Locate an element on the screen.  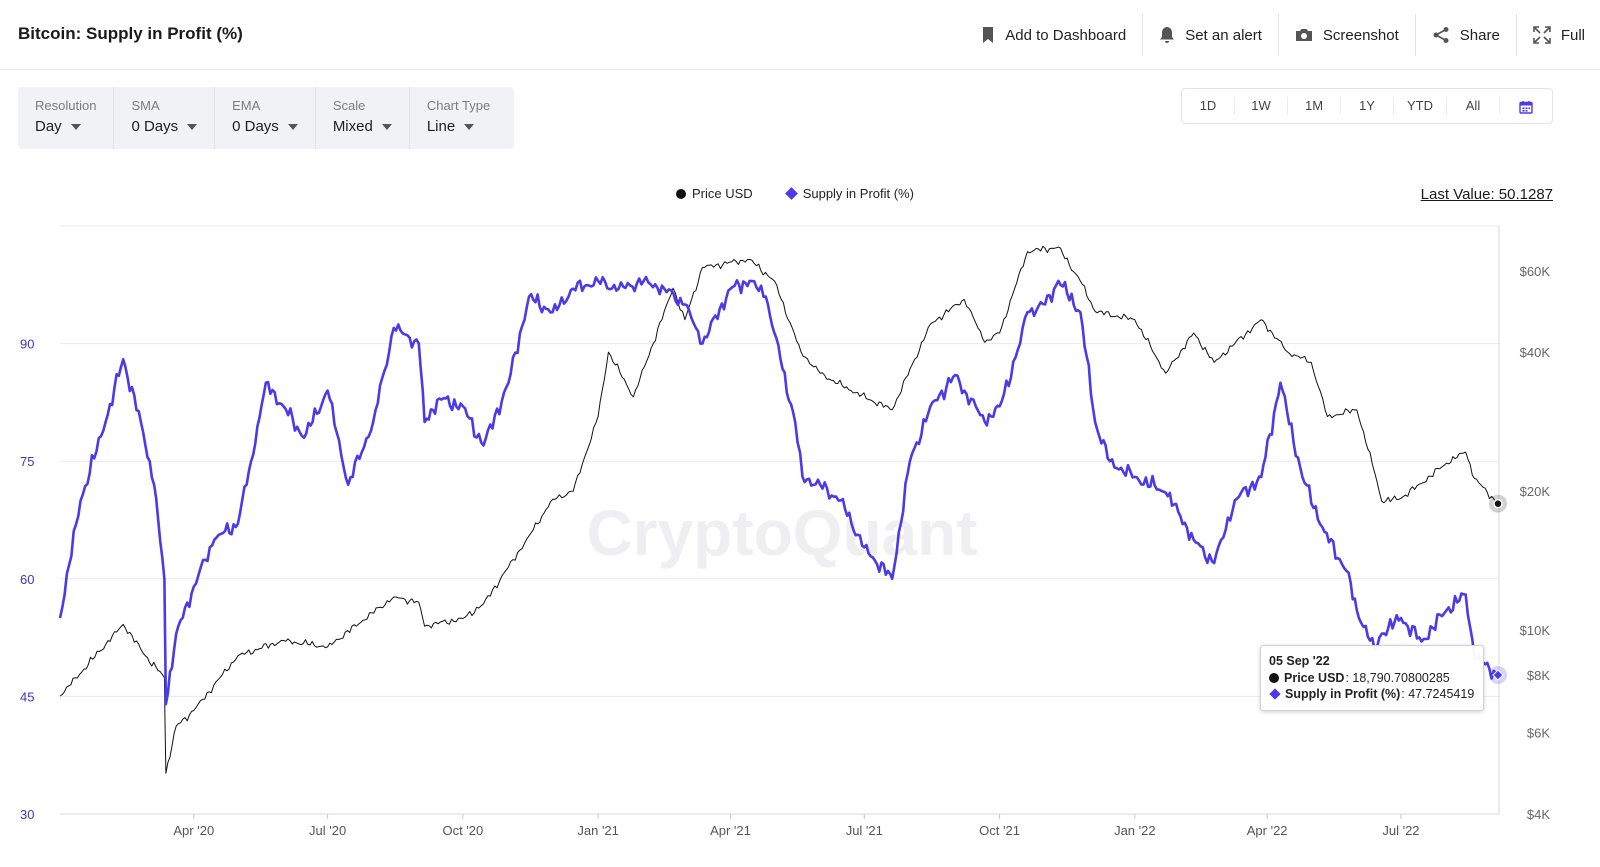
ema-select: EMA 0 Days is located at coordinates (265, 118).